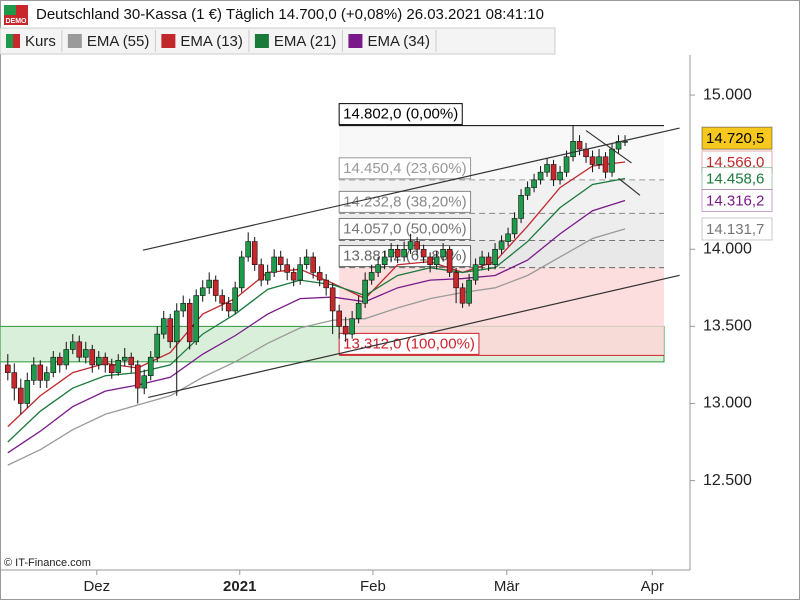  I want to click on price-marker-label: 14.316,2, so click(735, 200).